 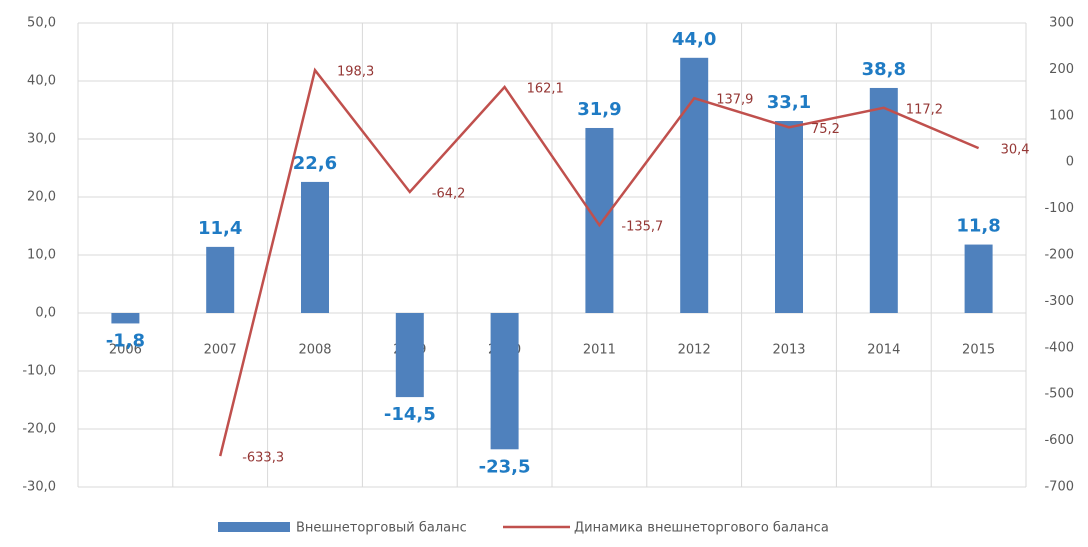 What do you see at coordinates (263, 458) in the screenshot?
I see `line-value-label: -633,3` at bounding box center [263, 458].